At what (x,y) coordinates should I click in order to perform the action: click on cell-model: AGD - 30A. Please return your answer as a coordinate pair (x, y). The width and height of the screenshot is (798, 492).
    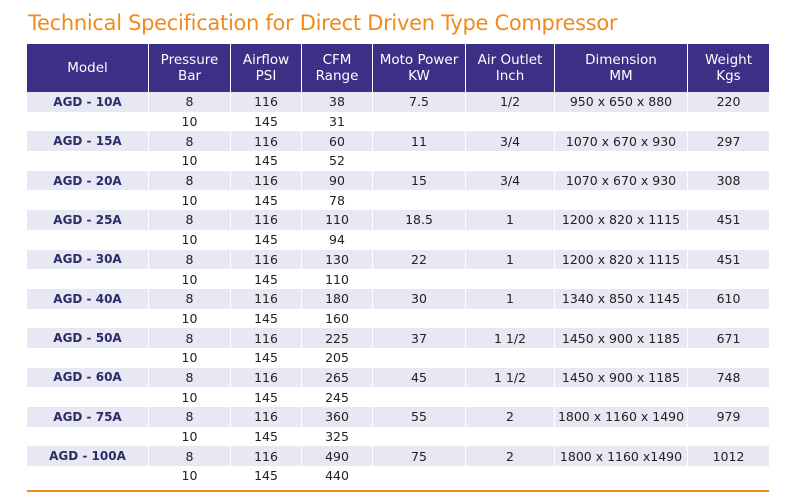
    Looking at the image, I should click on (87, 259).